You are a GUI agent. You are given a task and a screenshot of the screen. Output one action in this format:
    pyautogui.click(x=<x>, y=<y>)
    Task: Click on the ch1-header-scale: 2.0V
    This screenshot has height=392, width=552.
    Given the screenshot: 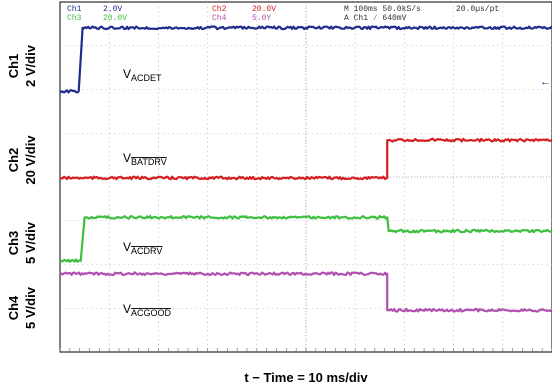 What is the action you would take?
    pyautogui.click(x=112, y=9)
    